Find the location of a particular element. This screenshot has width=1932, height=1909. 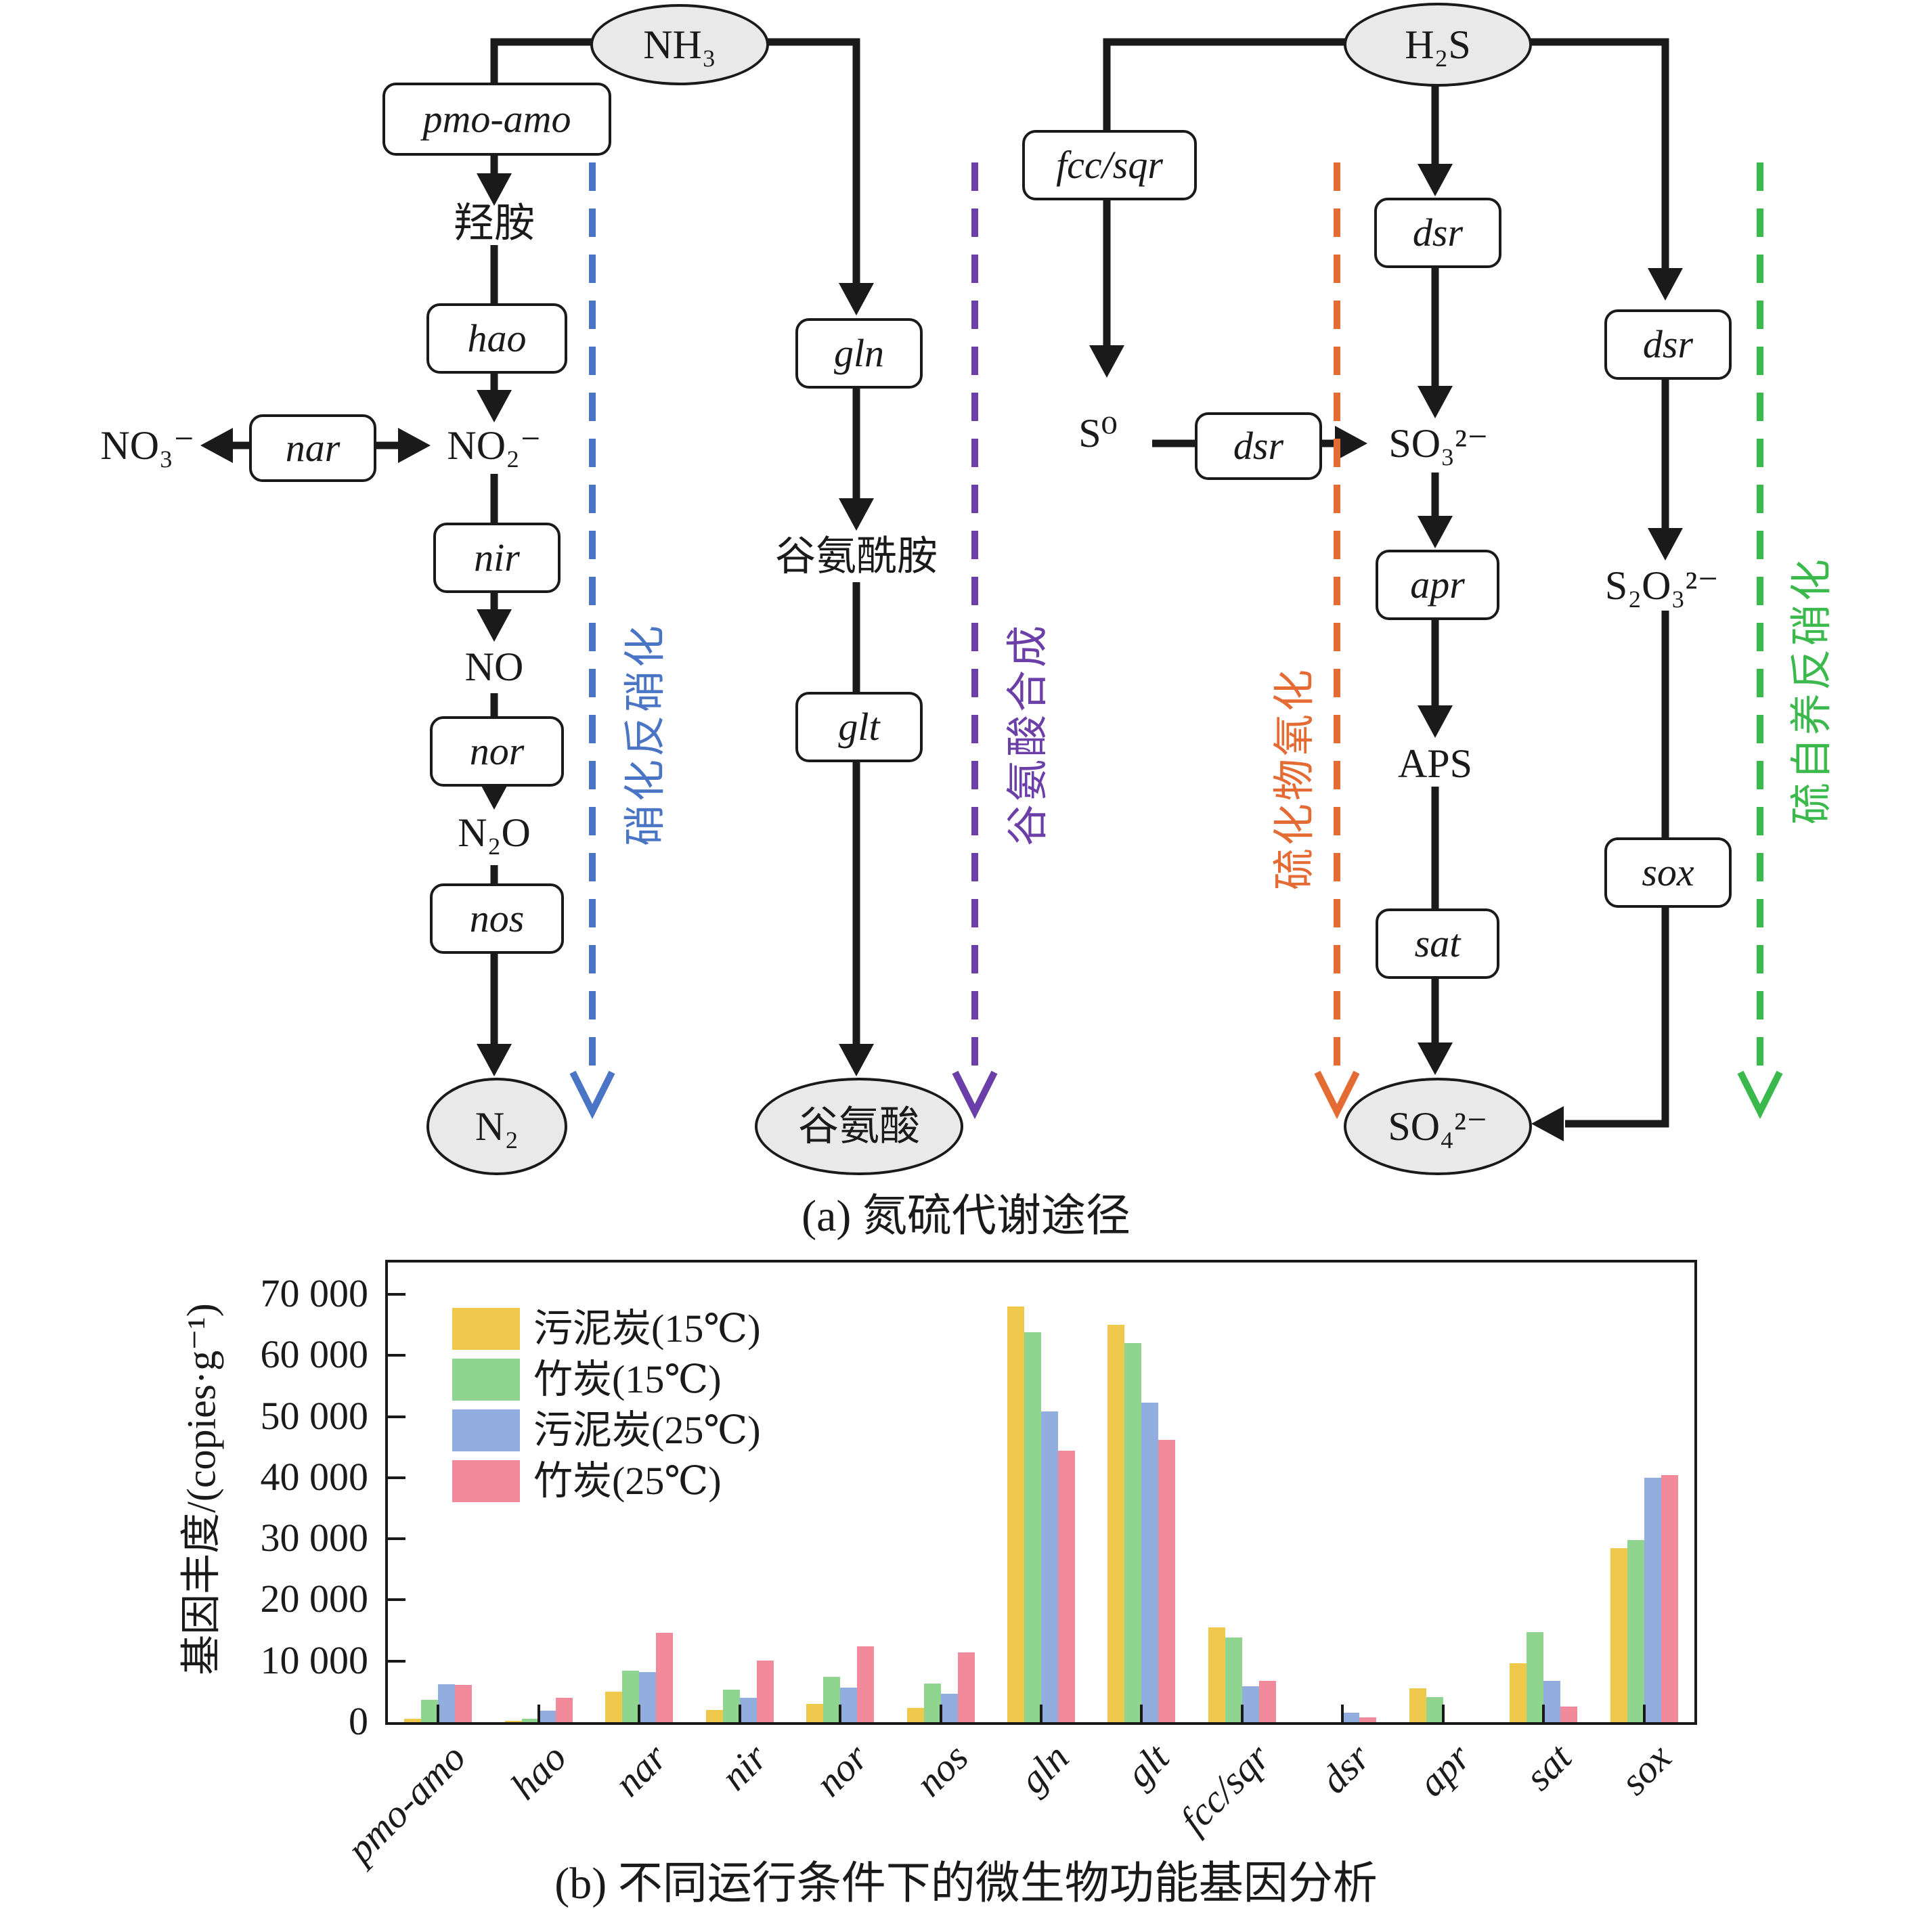

gene-box-sat: sat is located at coordinates (1437, 943).